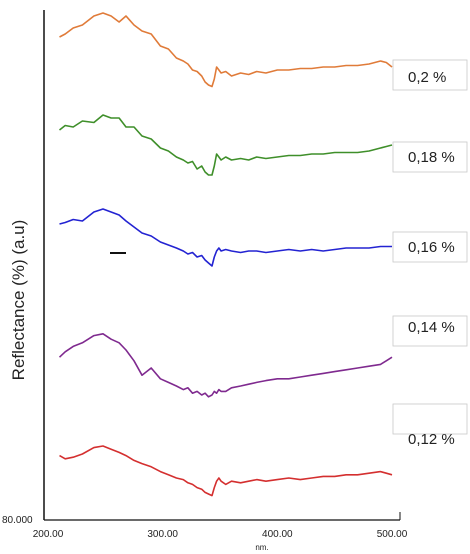 This screenshot has width=470, height=554. I want to click on x-axis-ticks: 200.00 300.00 400.00 500.00, so click(220, 534).